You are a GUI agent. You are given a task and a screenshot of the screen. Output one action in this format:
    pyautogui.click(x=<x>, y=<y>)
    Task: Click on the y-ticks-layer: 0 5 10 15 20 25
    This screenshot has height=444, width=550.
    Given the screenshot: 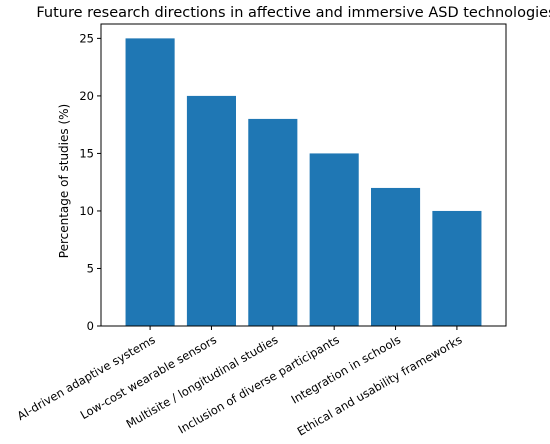 What is the action you would take?
    pyautogui.click(x=90, y=182)
    